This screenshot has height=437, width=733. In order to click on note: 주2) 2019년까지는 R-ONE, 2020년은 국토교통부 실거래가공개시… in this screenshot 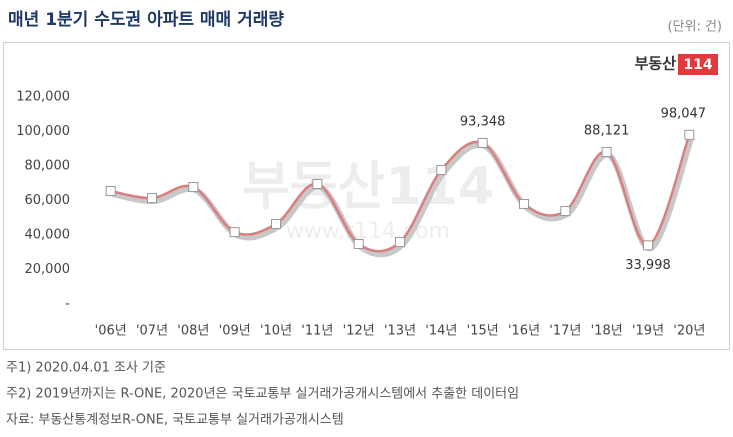, I will do `click(262, 394)`.